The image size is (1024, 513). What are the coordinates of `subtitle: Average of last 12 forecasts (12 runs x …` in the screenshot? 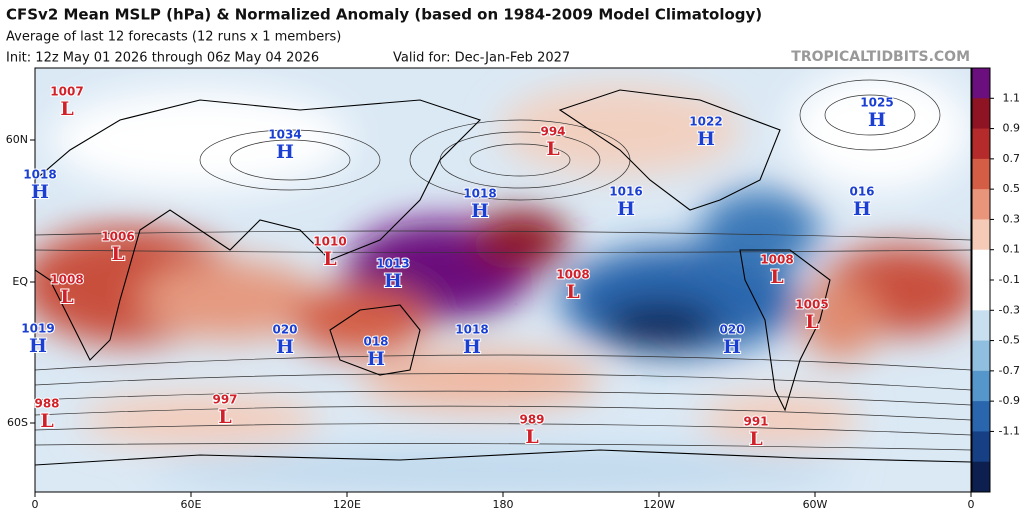 It's located at (173, 37).